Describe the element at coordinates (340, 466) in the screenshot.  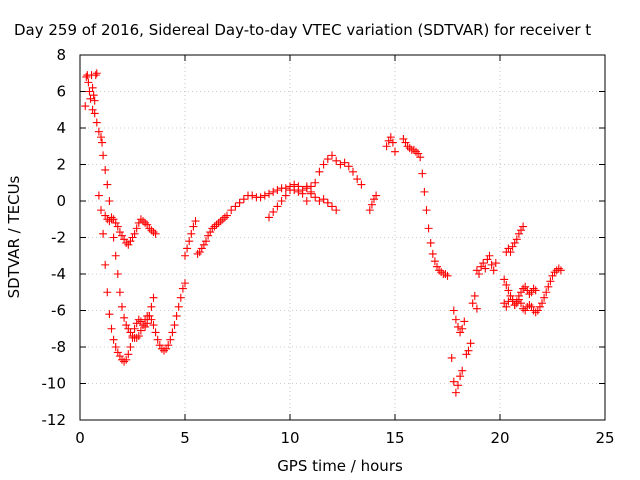
I see `x-axis-label: GPS time / hours` at that location.